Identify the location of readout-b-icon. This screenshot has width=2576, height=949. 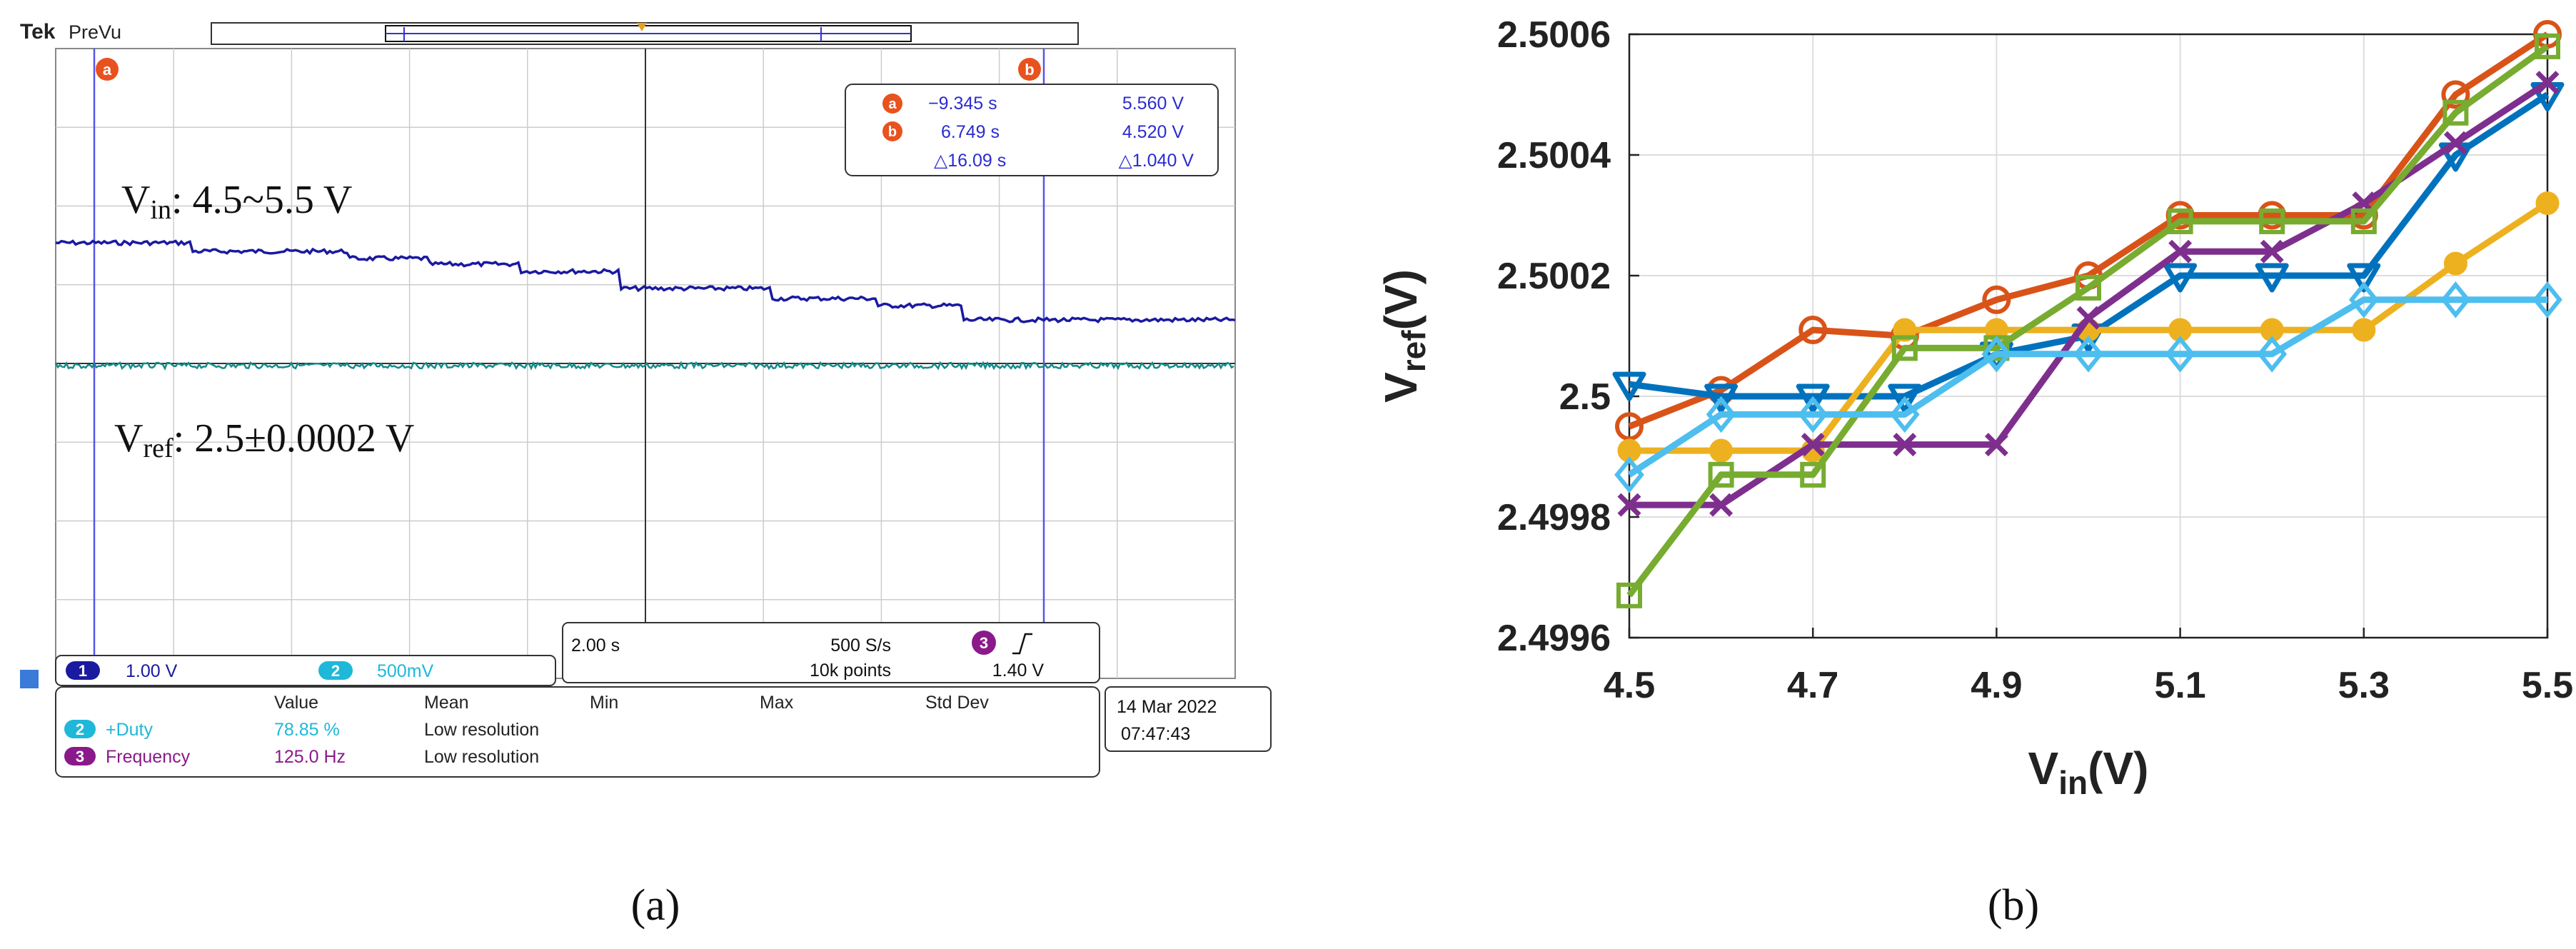
(892, 131).